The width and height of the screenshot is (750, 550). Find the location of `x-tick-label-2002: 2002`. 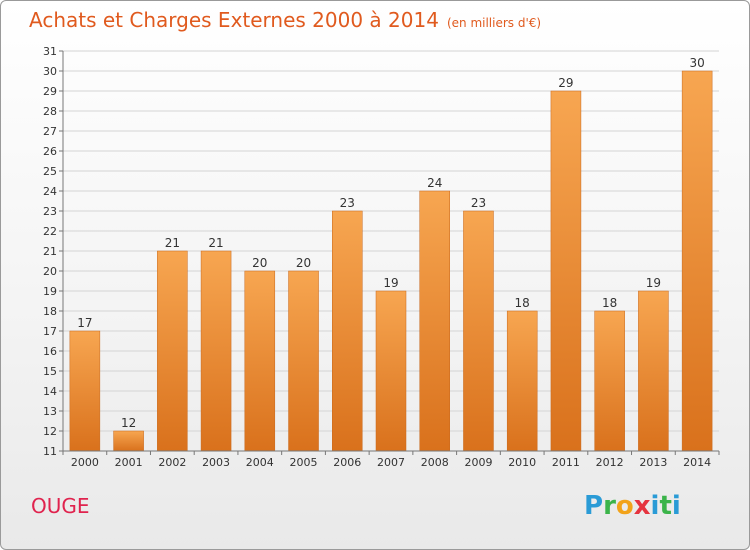

x-tick-label-2002: 2002 is located at coordinates (172, 462).